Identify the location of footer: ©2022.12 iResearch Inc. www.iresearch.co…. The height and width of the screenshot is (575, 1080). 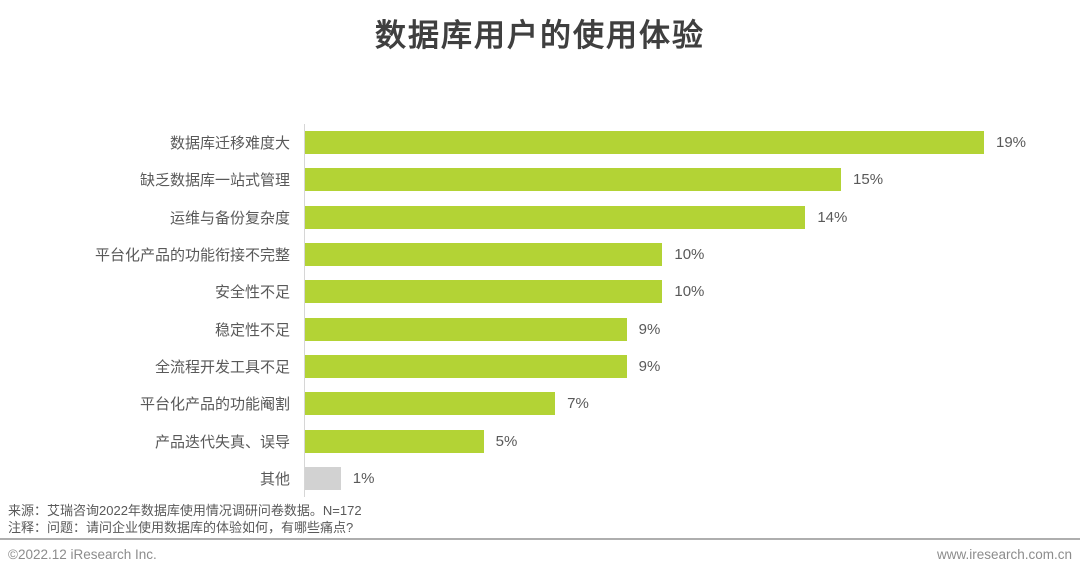
(540, 554).